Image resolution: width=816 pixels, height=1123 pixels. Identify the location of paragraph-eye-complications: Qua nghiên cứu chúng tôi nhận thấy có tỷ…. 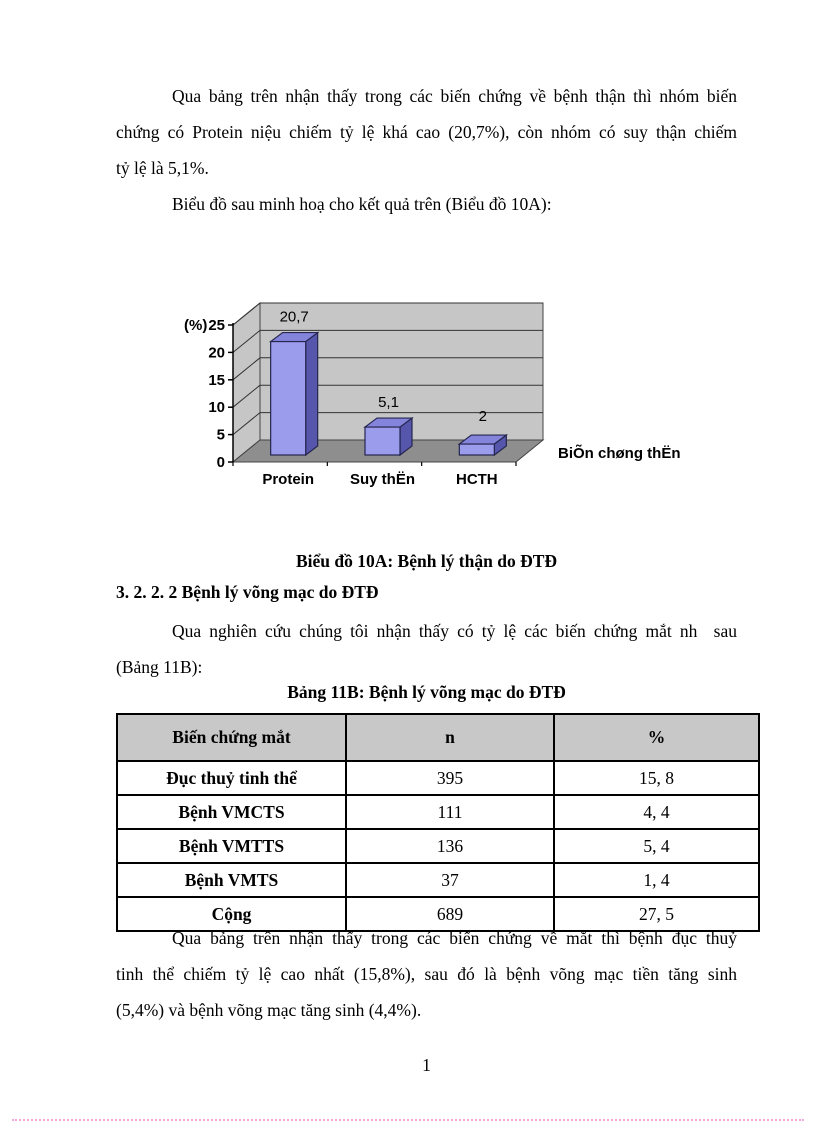
(426, 649).